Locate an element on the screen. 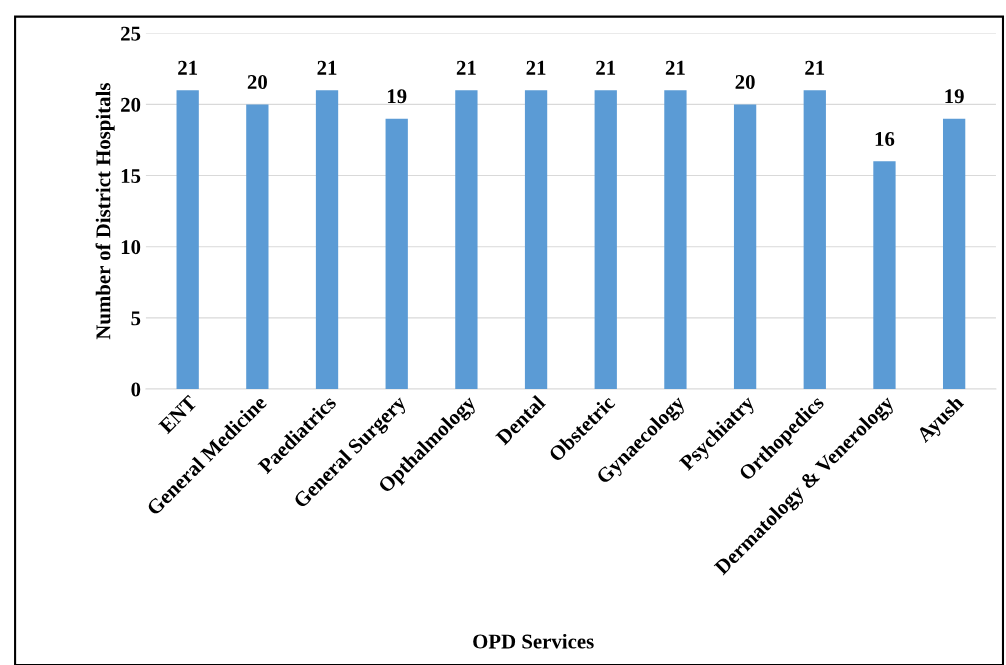 The width and height of the screenshot is (1006, 665). data-label: 16 is located at coordinates (885, 138).